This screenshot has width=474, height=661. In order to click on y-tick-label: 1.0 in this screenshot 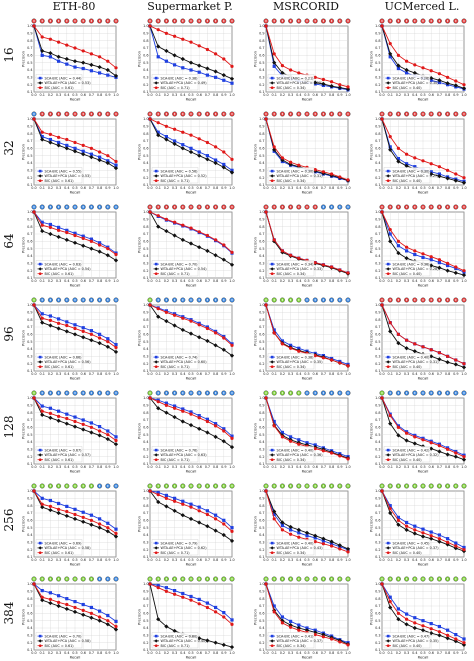, I will do `click(261, 26)`.